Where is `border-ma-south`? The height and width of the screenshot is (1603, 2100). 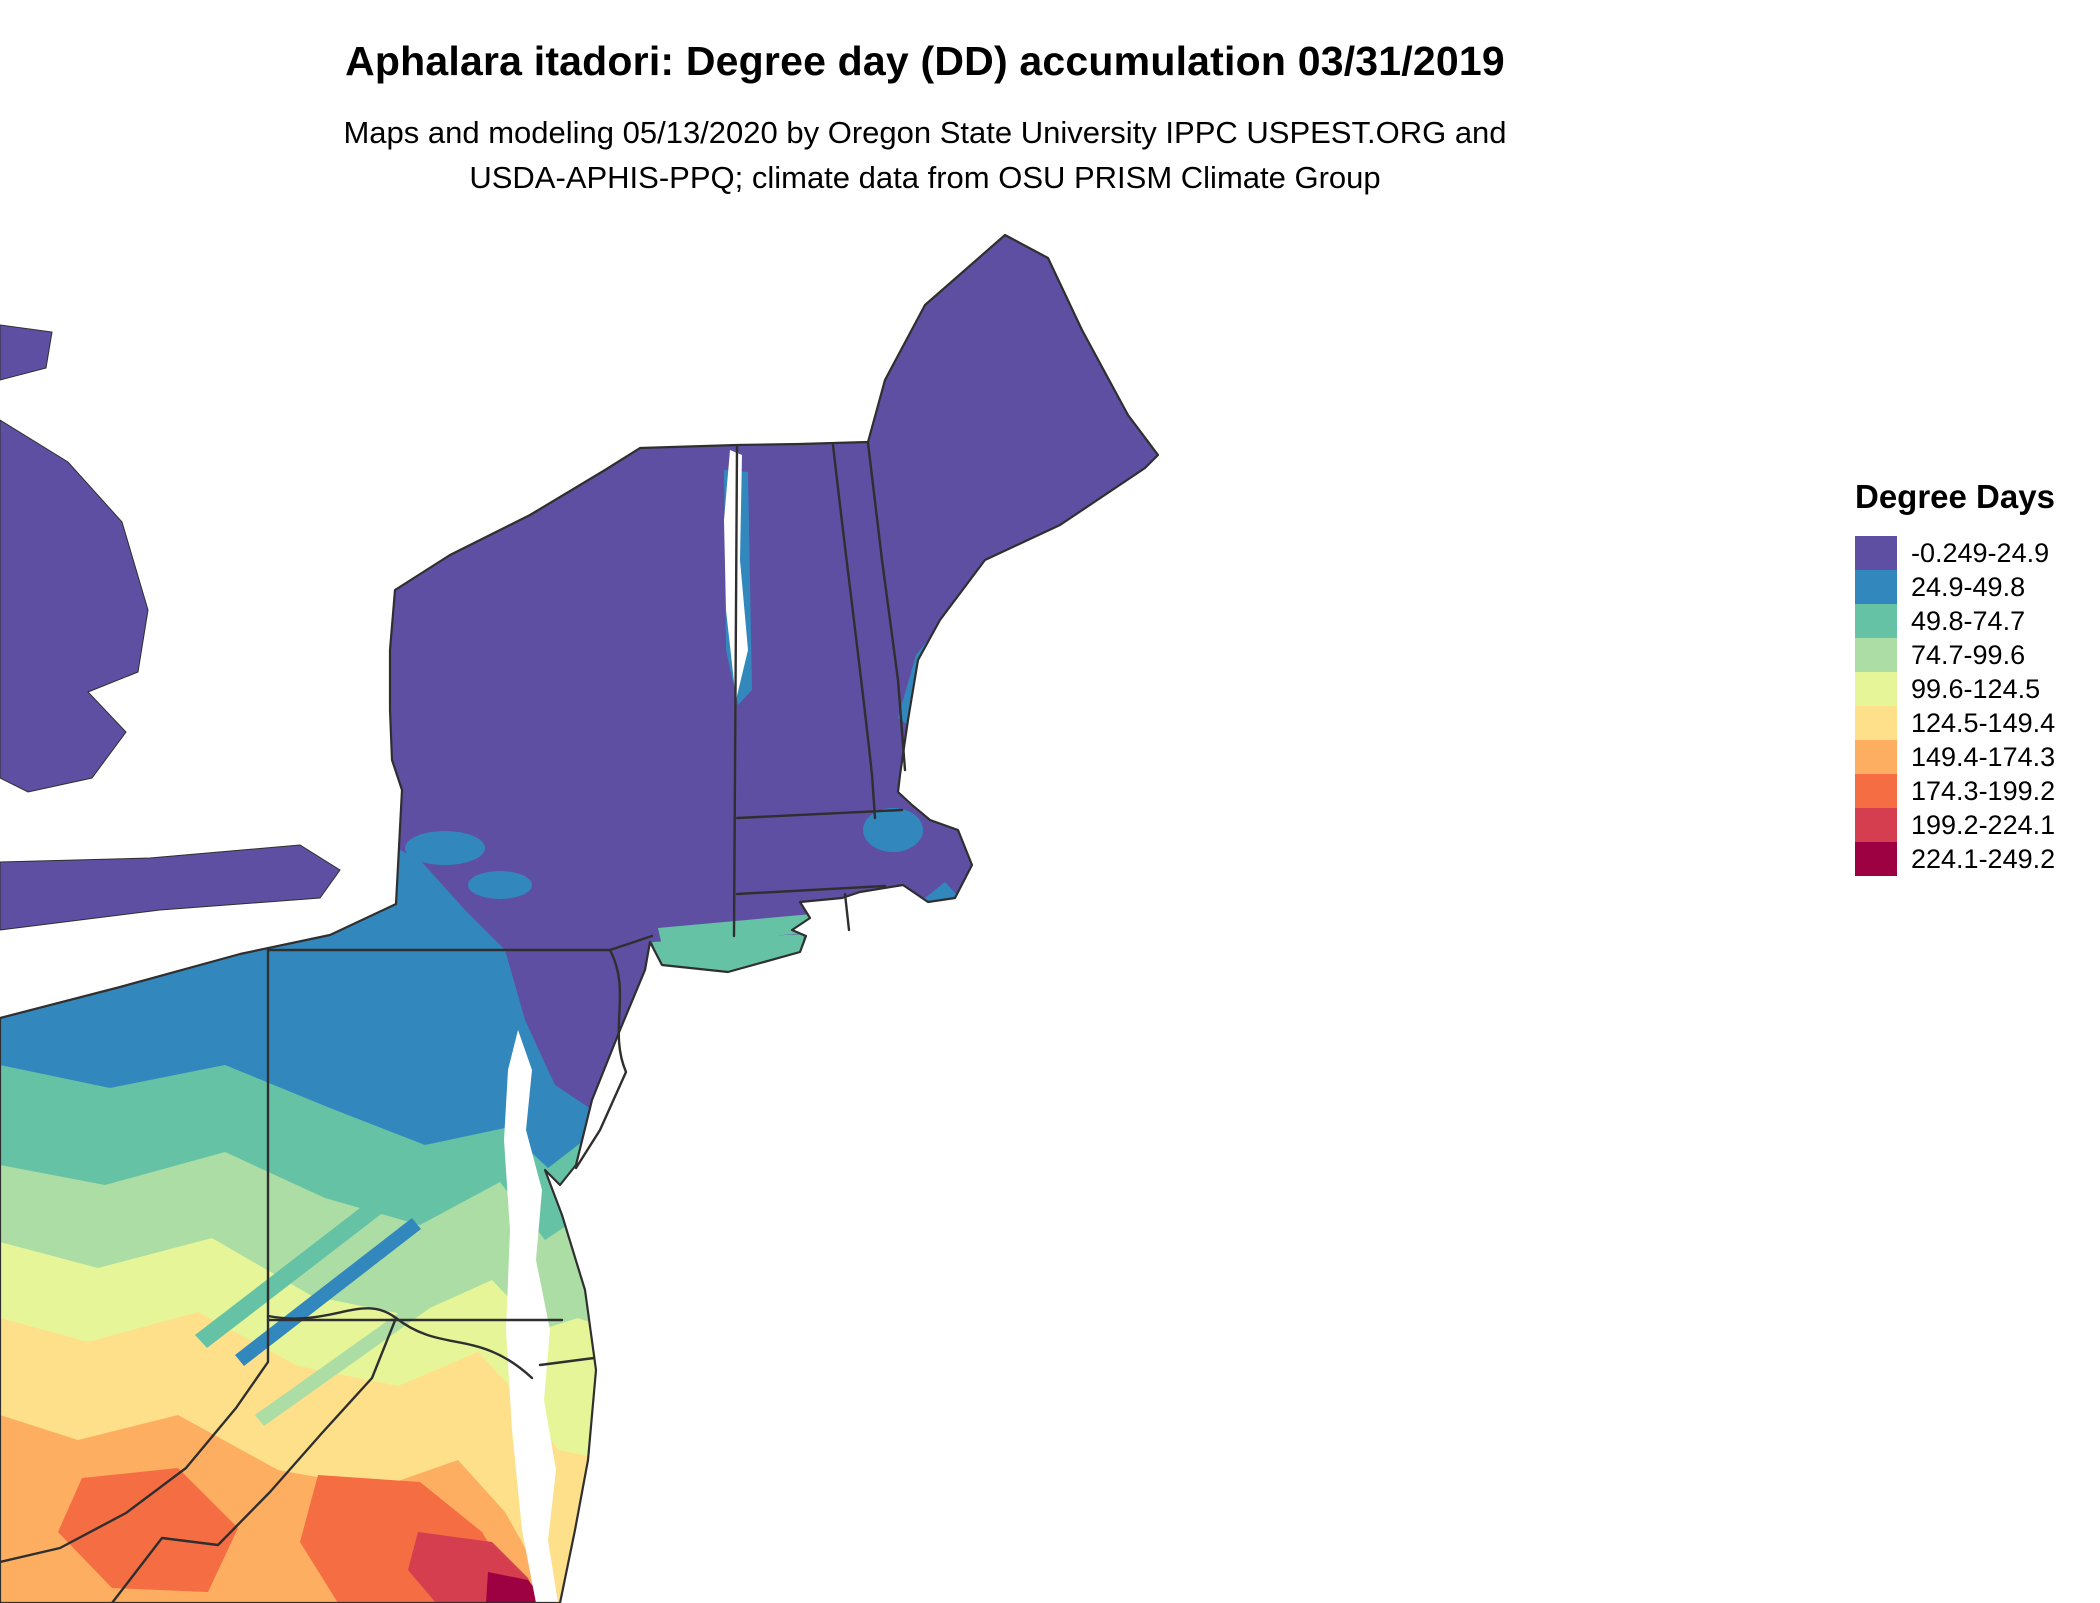
border-ma-south is located at coordinates (811, 890).